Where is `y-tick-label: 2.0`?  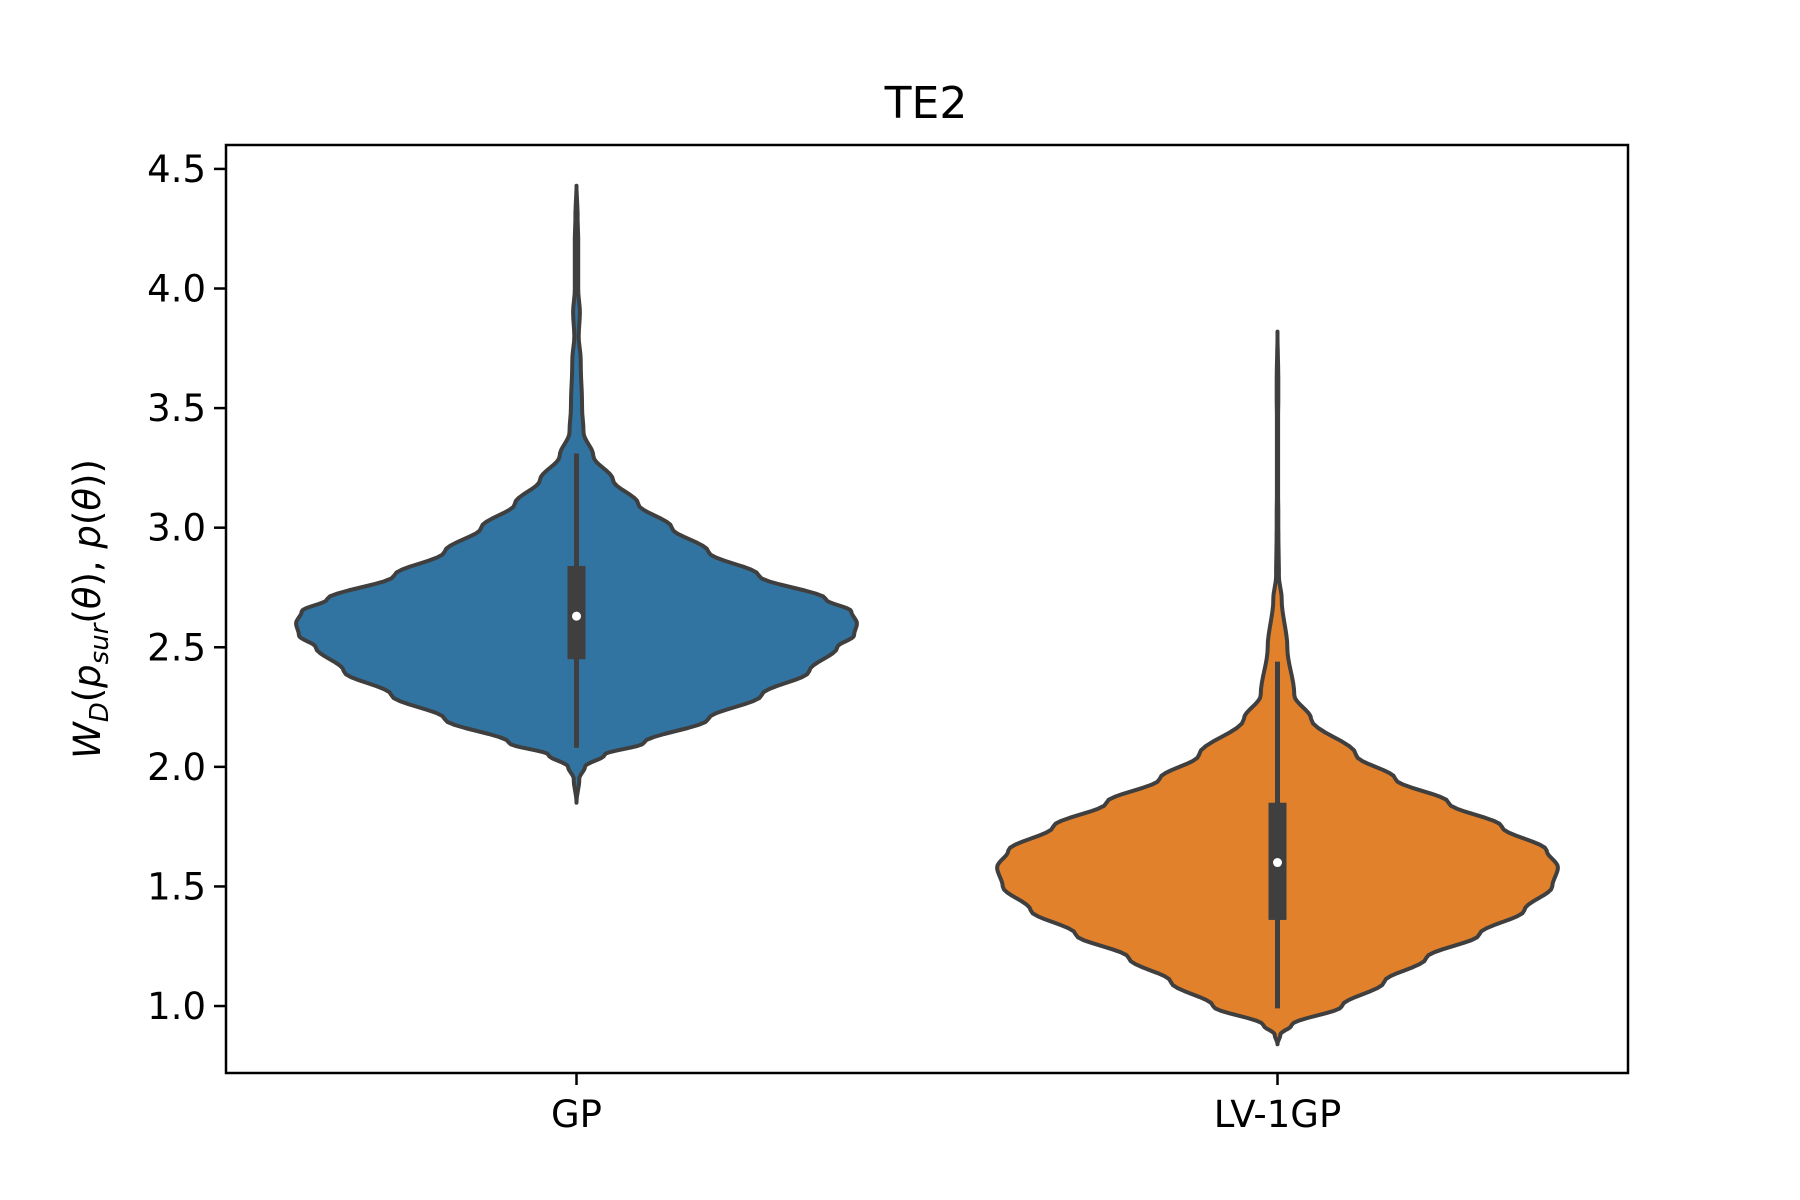 y-tick-label: 2.0 is located at coordinates (176, 767).